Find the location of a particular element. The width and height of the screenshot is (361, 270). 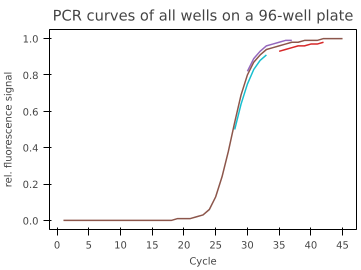

x-axis-title: Cycle is located at coordinates (203, 262).